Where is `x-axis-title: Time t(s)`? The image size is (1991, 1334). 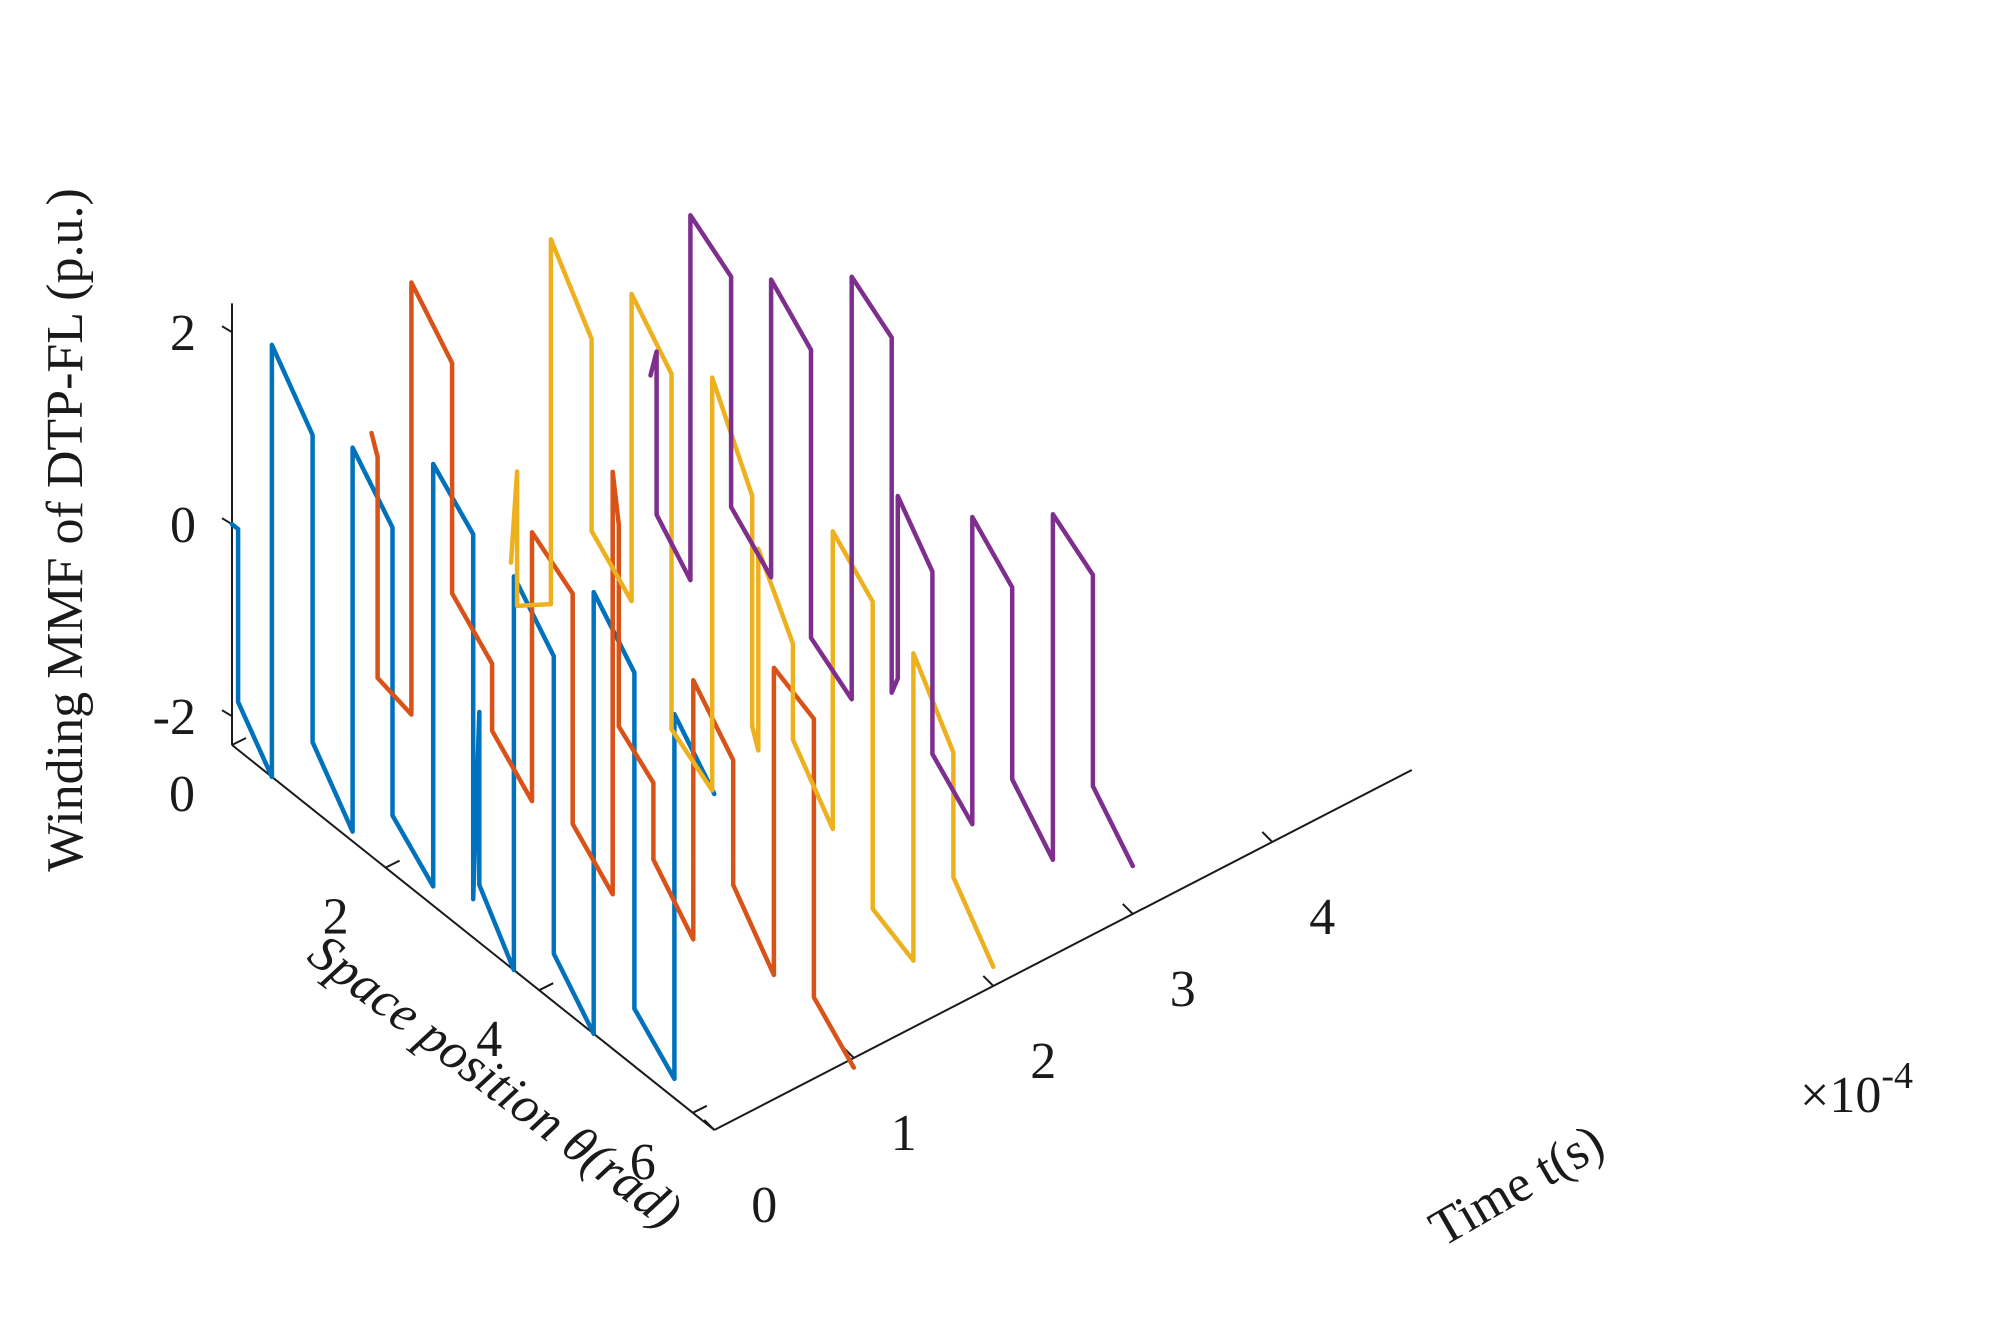
x-axis-title: Time t(s) is located at coordinates (1516, 1185).